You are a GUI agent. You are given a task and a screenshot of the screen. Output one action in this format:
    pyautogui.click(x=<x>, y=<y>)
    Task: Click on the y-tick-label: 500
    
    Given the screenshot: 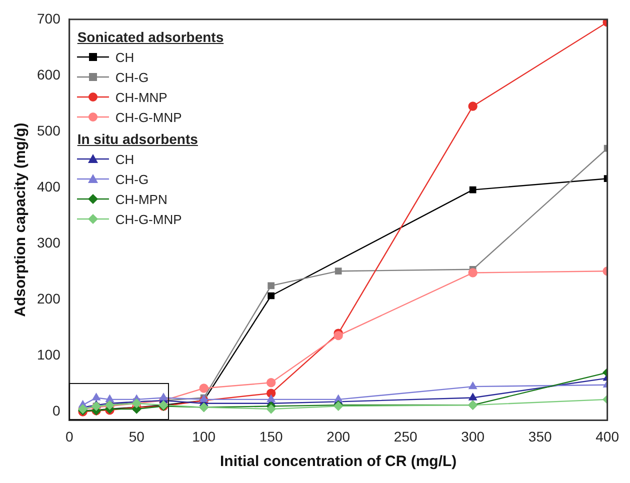 What is the action you would take?
    pyautogui.click(x=49, y=130)
    